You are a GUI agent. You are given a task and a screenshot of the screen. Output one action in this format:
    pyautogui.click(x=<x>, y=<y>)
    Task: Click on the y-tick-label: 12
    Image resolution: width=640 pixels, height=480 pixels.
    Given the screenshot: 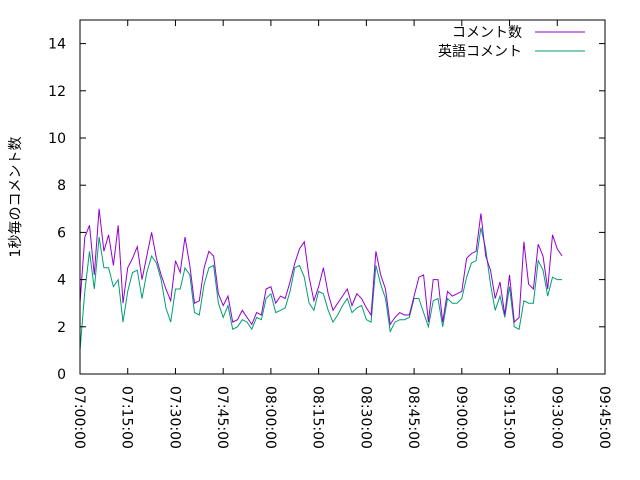 What is the action you would take?
    pyautogui.click(x=57, y=92)
    